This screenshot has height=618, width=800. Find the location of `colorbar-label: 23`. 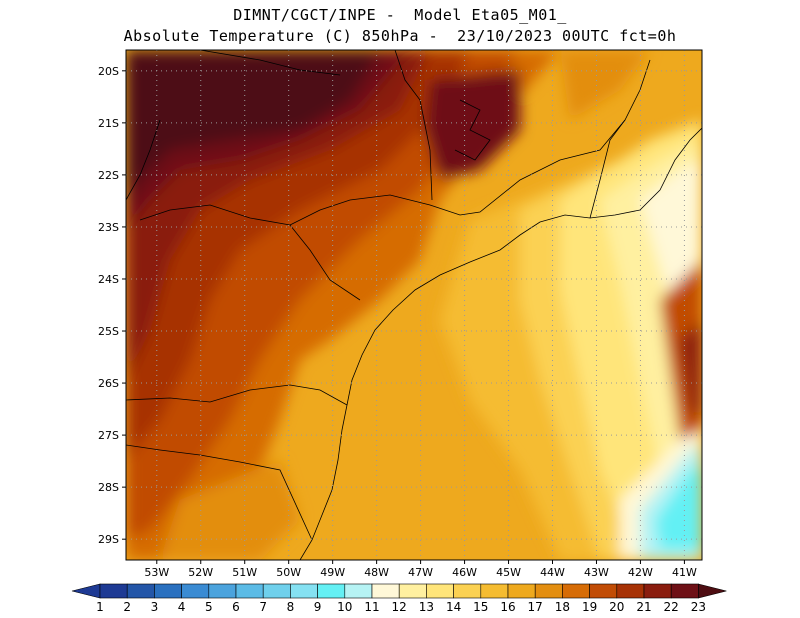

colorbar-label: 23 is located at coordinates (698, 607).